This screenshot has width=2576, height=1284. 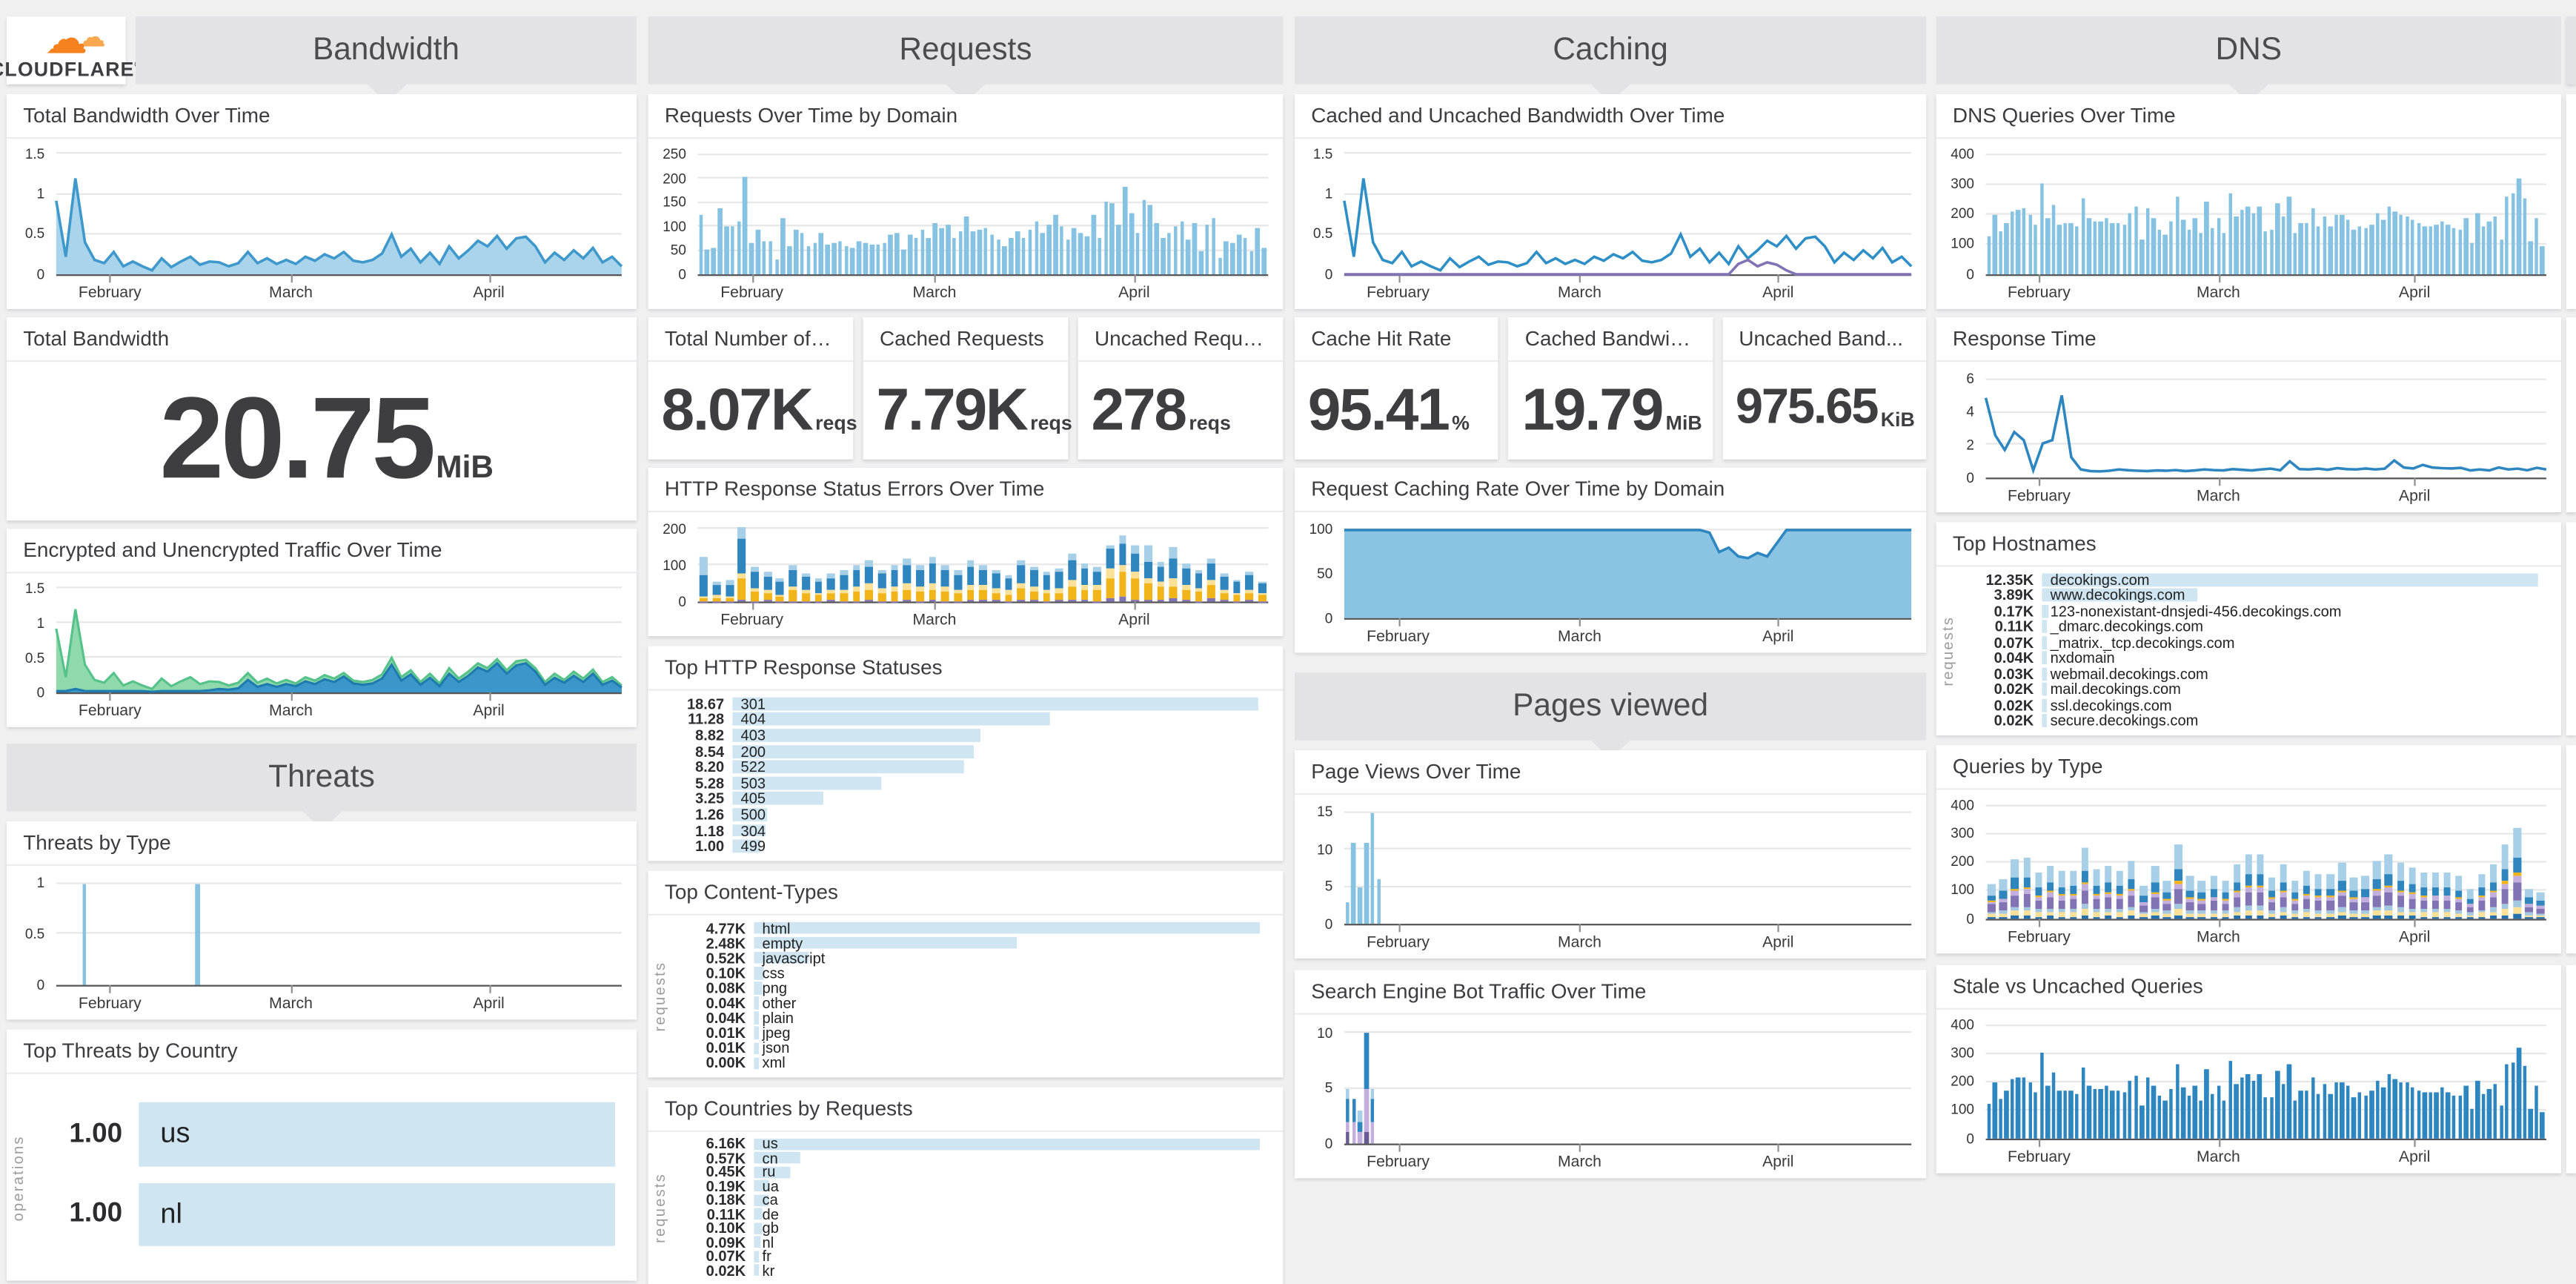 I want to click on queries-by-type-chart: 0 100 200 300 400 February March April, so click(x=2248, y=872).